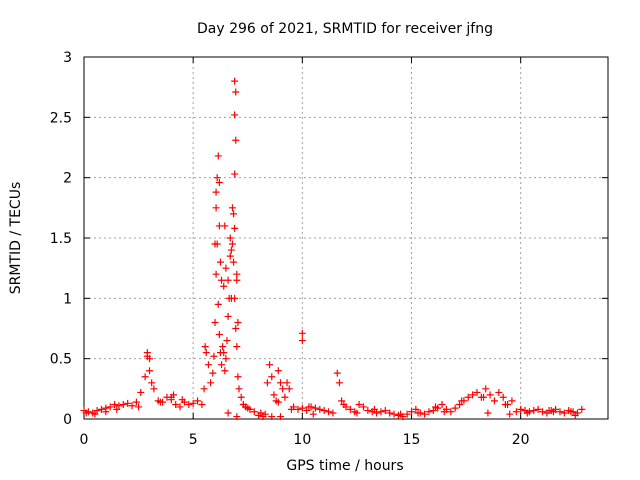  What do you see at coordinates (412, 440) in the screenshot?
I see `x-tick-label: 15` at bounding box center [412, 440].